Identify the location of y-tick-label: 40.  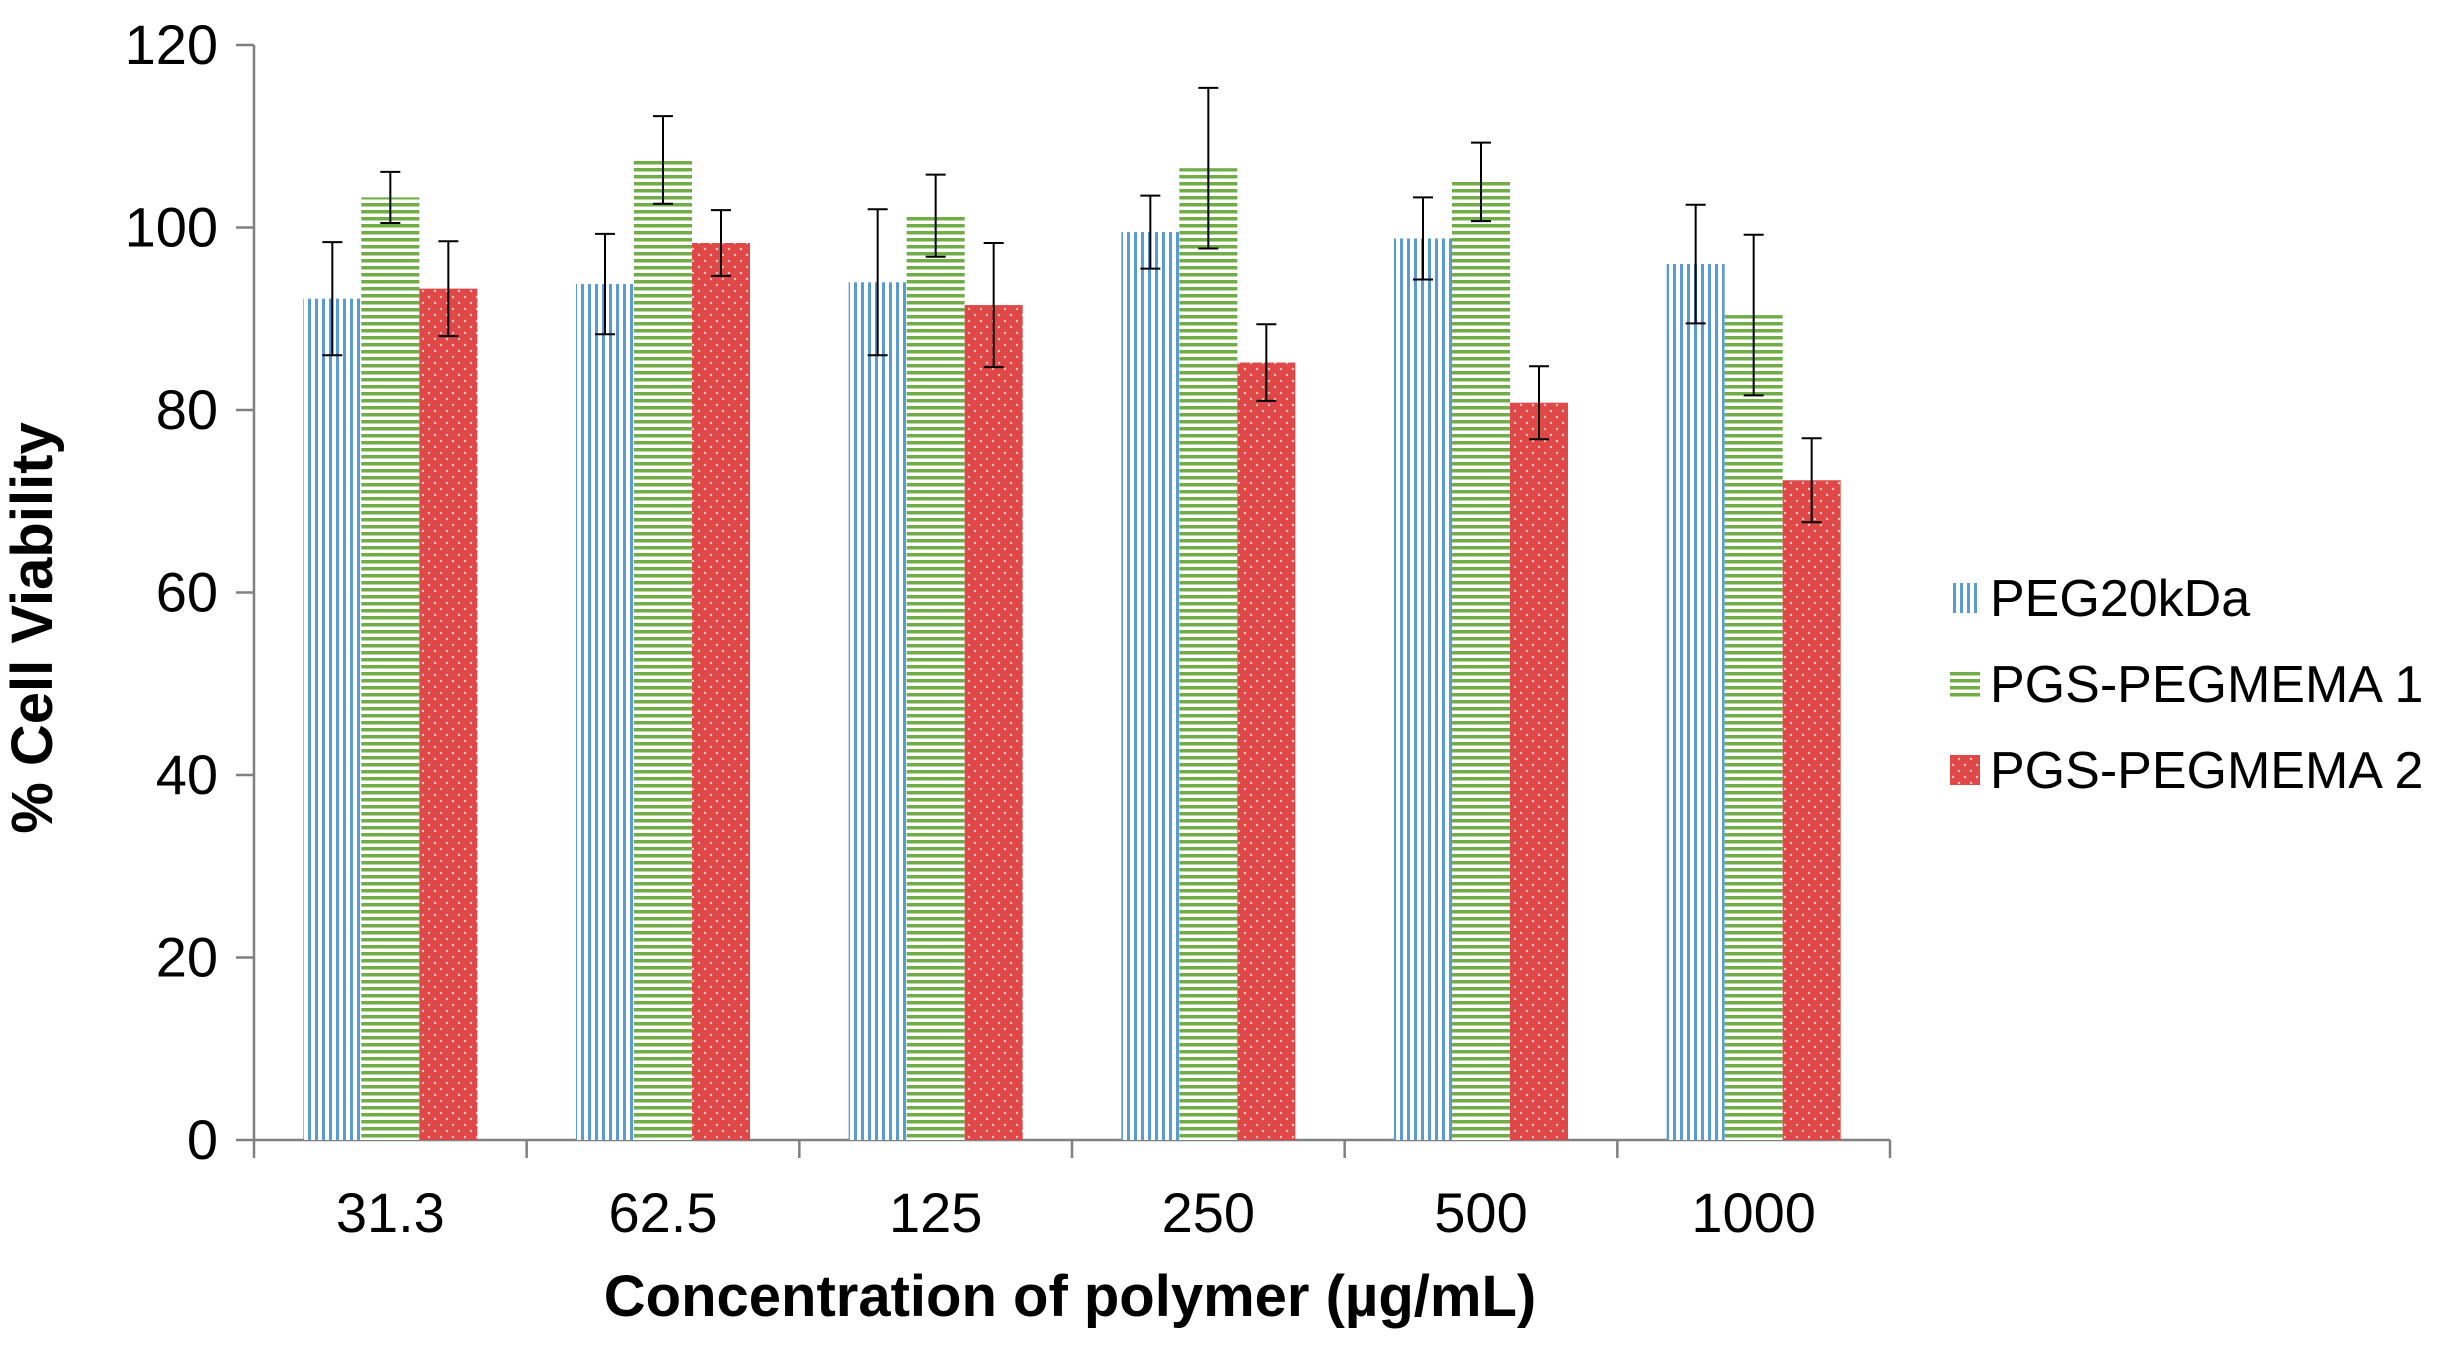
(187, 774).